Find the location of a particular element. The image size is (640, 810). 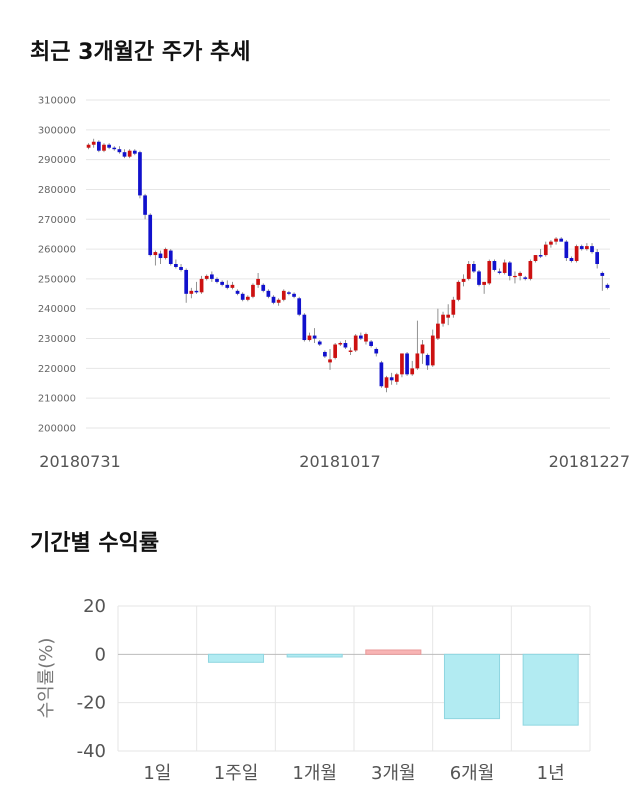

x-tick-label: 20181227 is located at coordinates (589, 461).